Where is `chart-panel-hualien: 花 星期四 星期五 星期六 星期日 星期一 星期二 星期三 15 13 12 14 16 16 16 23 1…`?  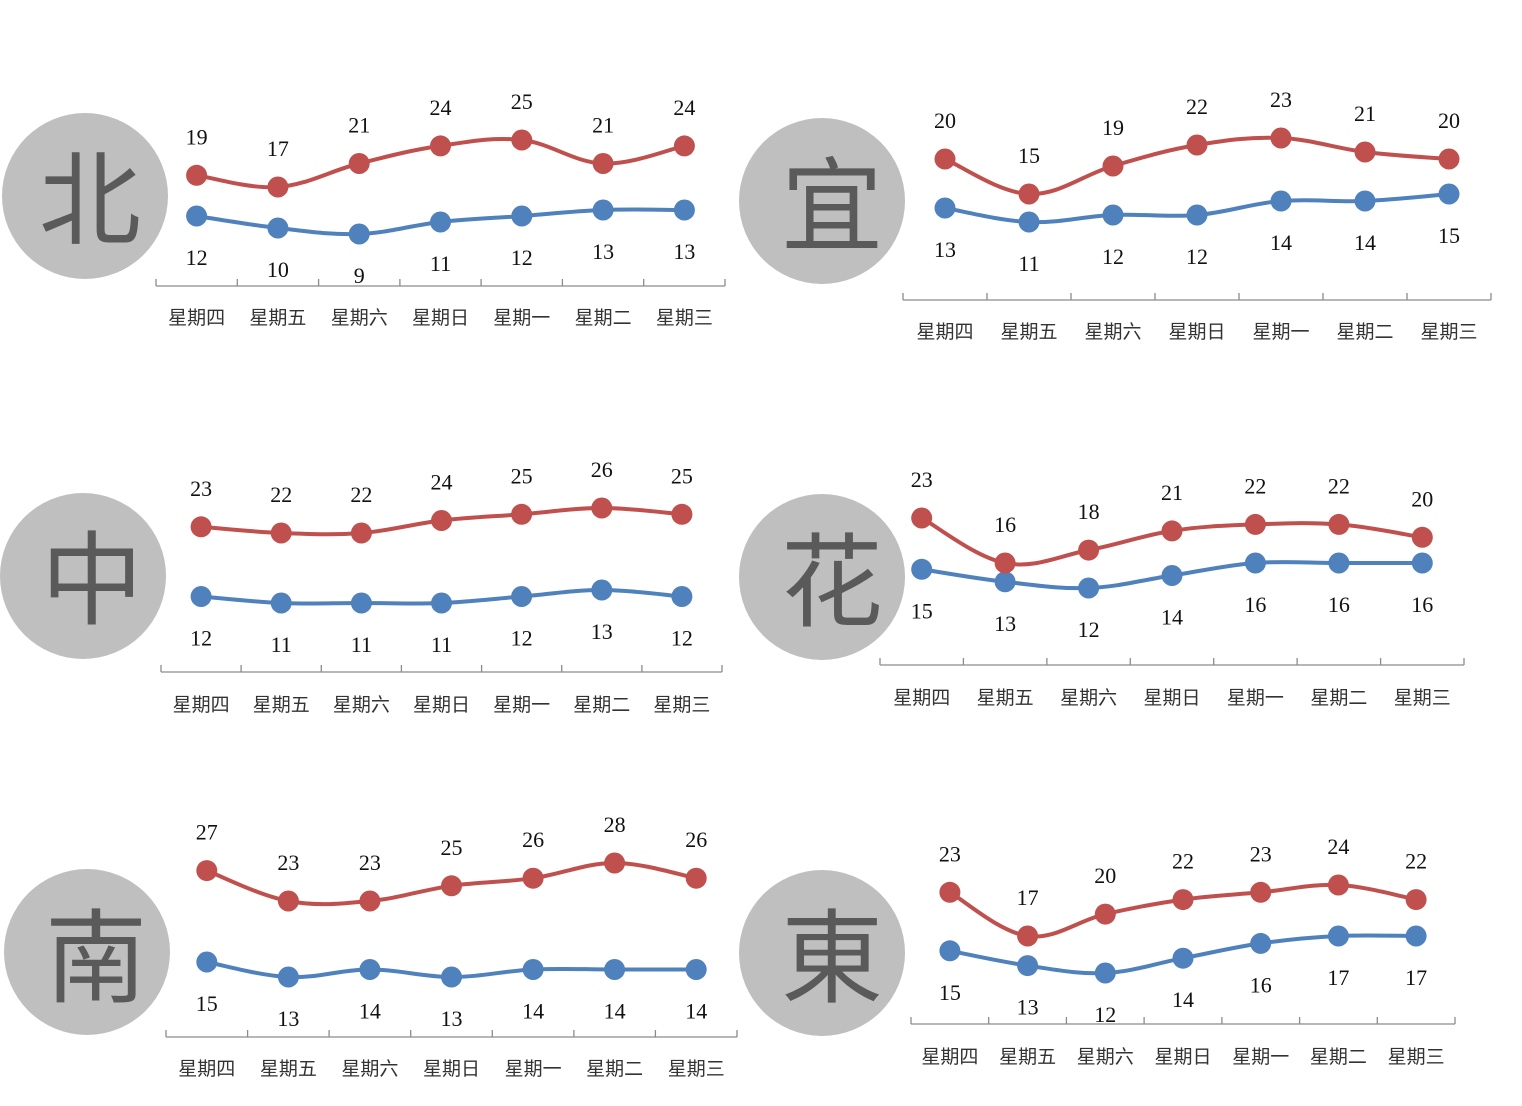 chart-panel-hualien: 花 星期四 星期五 星期六 星期日 星期一 星期二 星期三 15 13 12 14 16 16 16 23 1… is located at coordinates (1102, 588).